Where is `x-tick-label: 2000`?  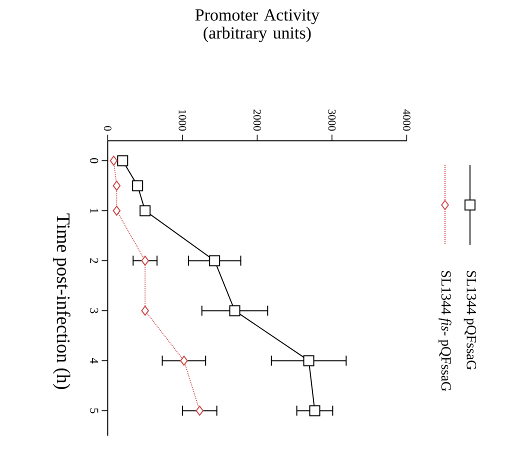
x-tick-label: 2000 is located at coordinates (257, 120).